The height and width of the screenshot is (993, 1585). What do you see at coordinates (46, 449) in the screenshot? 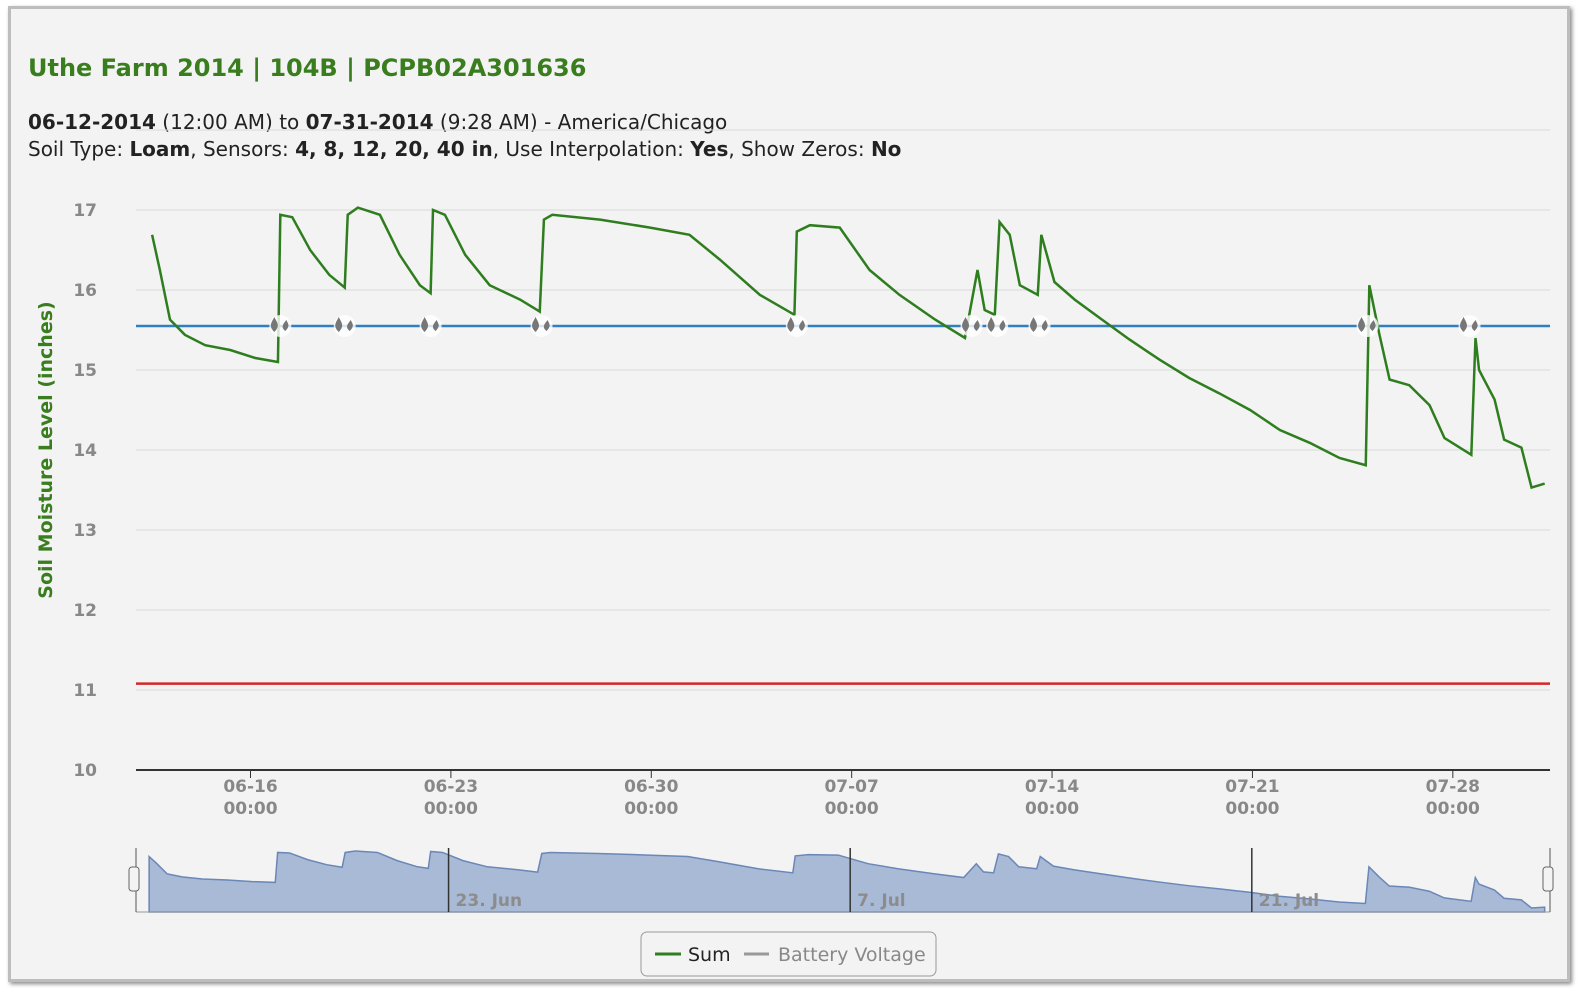
I see `y-axis-label: Soil Moisture Level (inches)` at bounding box center [46, 449].